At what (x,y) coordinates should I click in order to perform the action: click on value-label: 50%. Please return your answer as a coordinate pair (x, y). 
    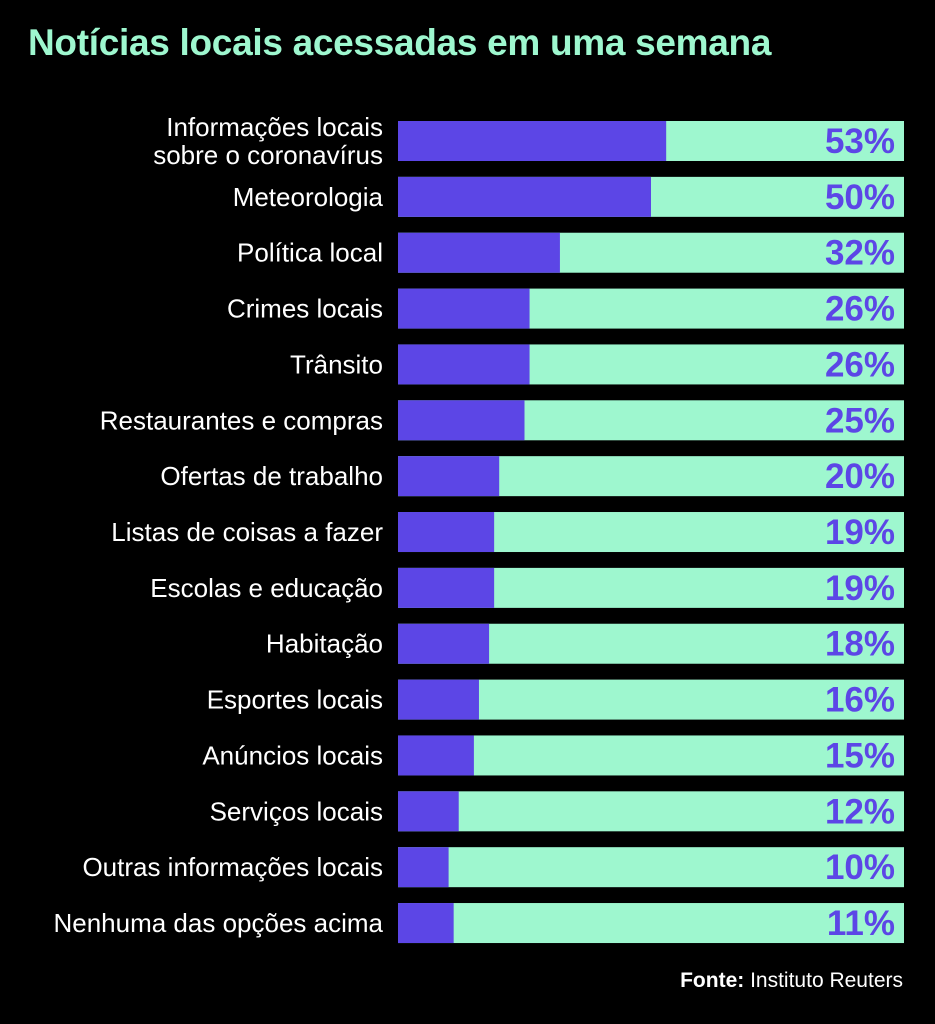
    Looking at the image, I should click on (860, 197).